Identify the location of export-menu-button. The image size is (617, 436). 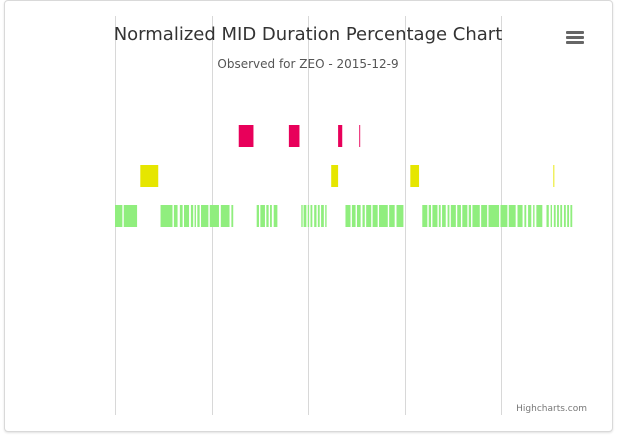
(575, 37).